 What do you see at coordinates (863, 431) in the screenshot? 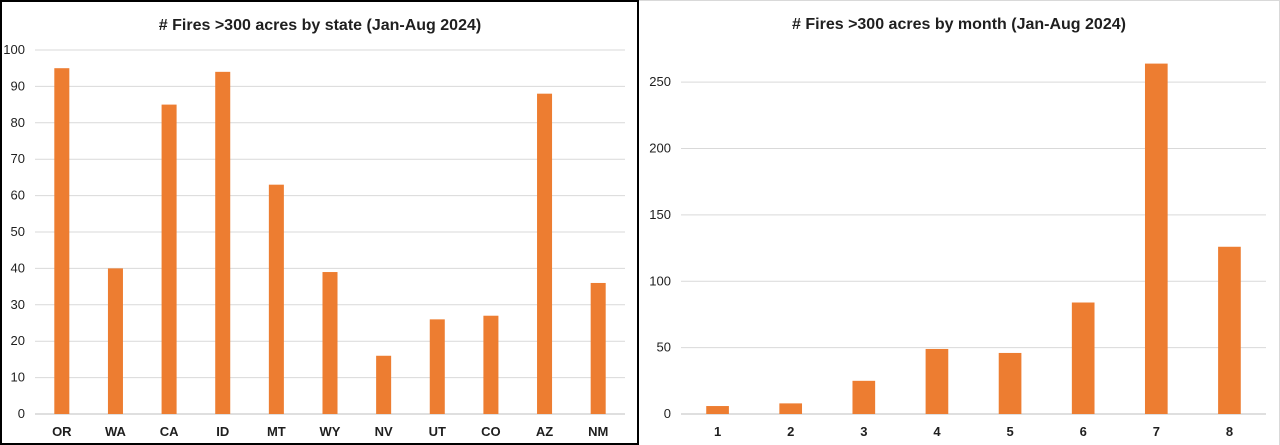
I see `x-tick-label: 3` at bounding box center [863, 431].